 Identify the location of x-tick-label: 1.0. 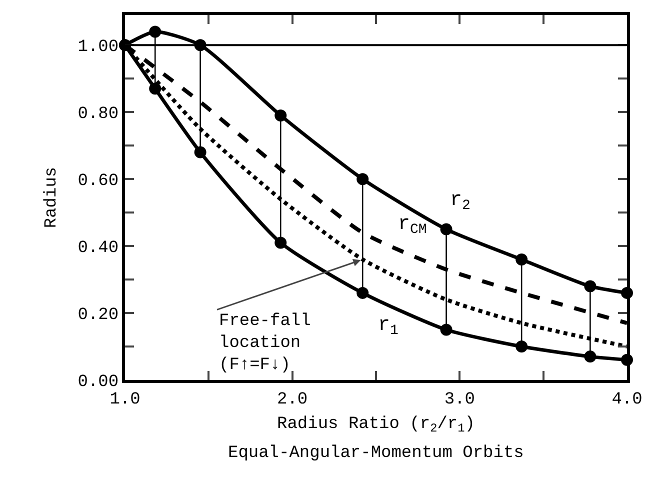
(125, 400).